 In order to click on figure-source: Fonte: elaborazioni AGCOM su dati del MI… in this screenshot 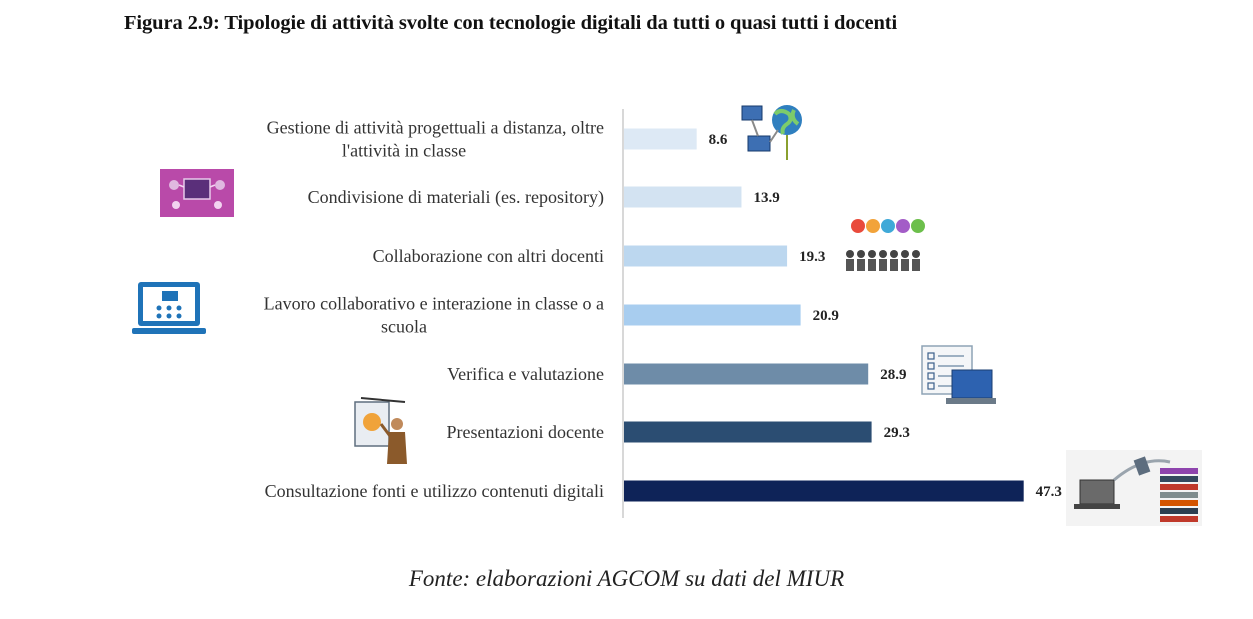, I will do `click(626, 578)`.